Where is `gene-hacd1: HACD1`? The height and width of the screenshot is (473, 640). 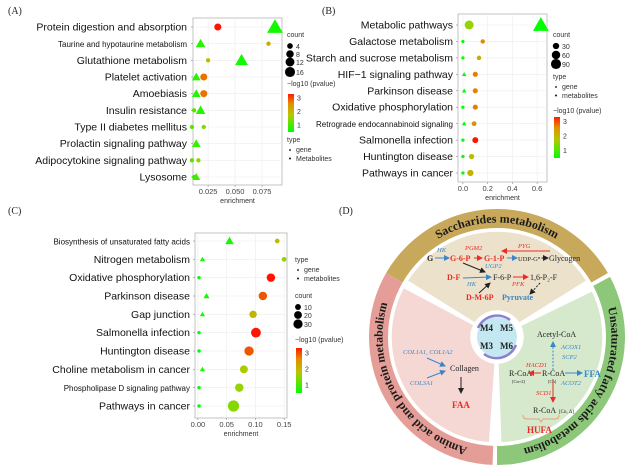 gene-hacd1: HACD1 is located at coordinates (536, 365).